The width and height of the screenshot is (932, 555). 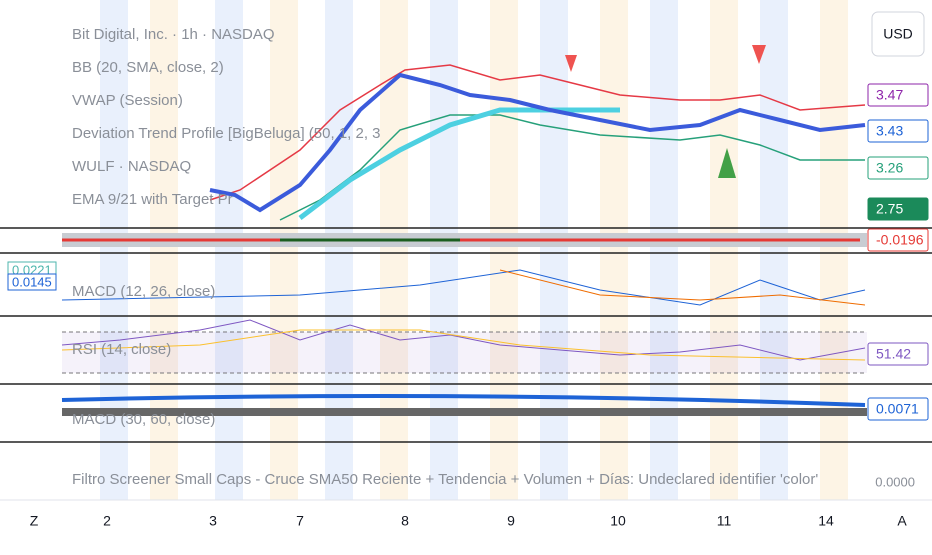 I want to click on pane-label: MACD (12, 26, close), so click(x=143, y=291).